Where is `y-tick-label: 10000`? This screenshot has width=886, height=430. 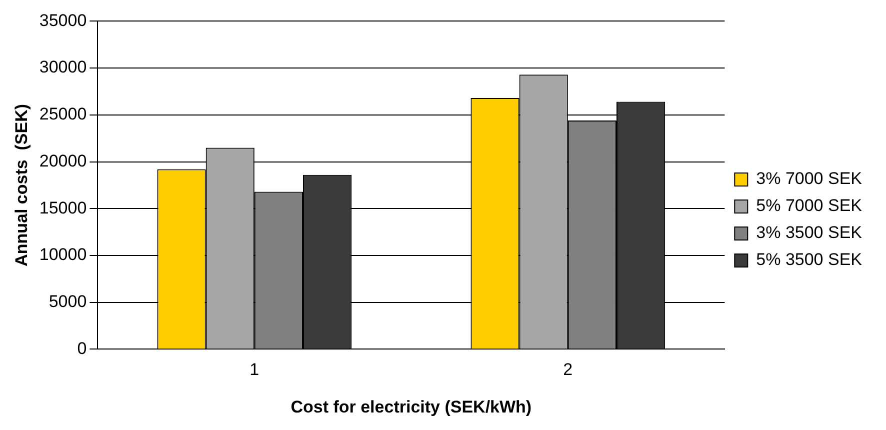 y-tick-label: 10000 is located at coordinates (63, 254).